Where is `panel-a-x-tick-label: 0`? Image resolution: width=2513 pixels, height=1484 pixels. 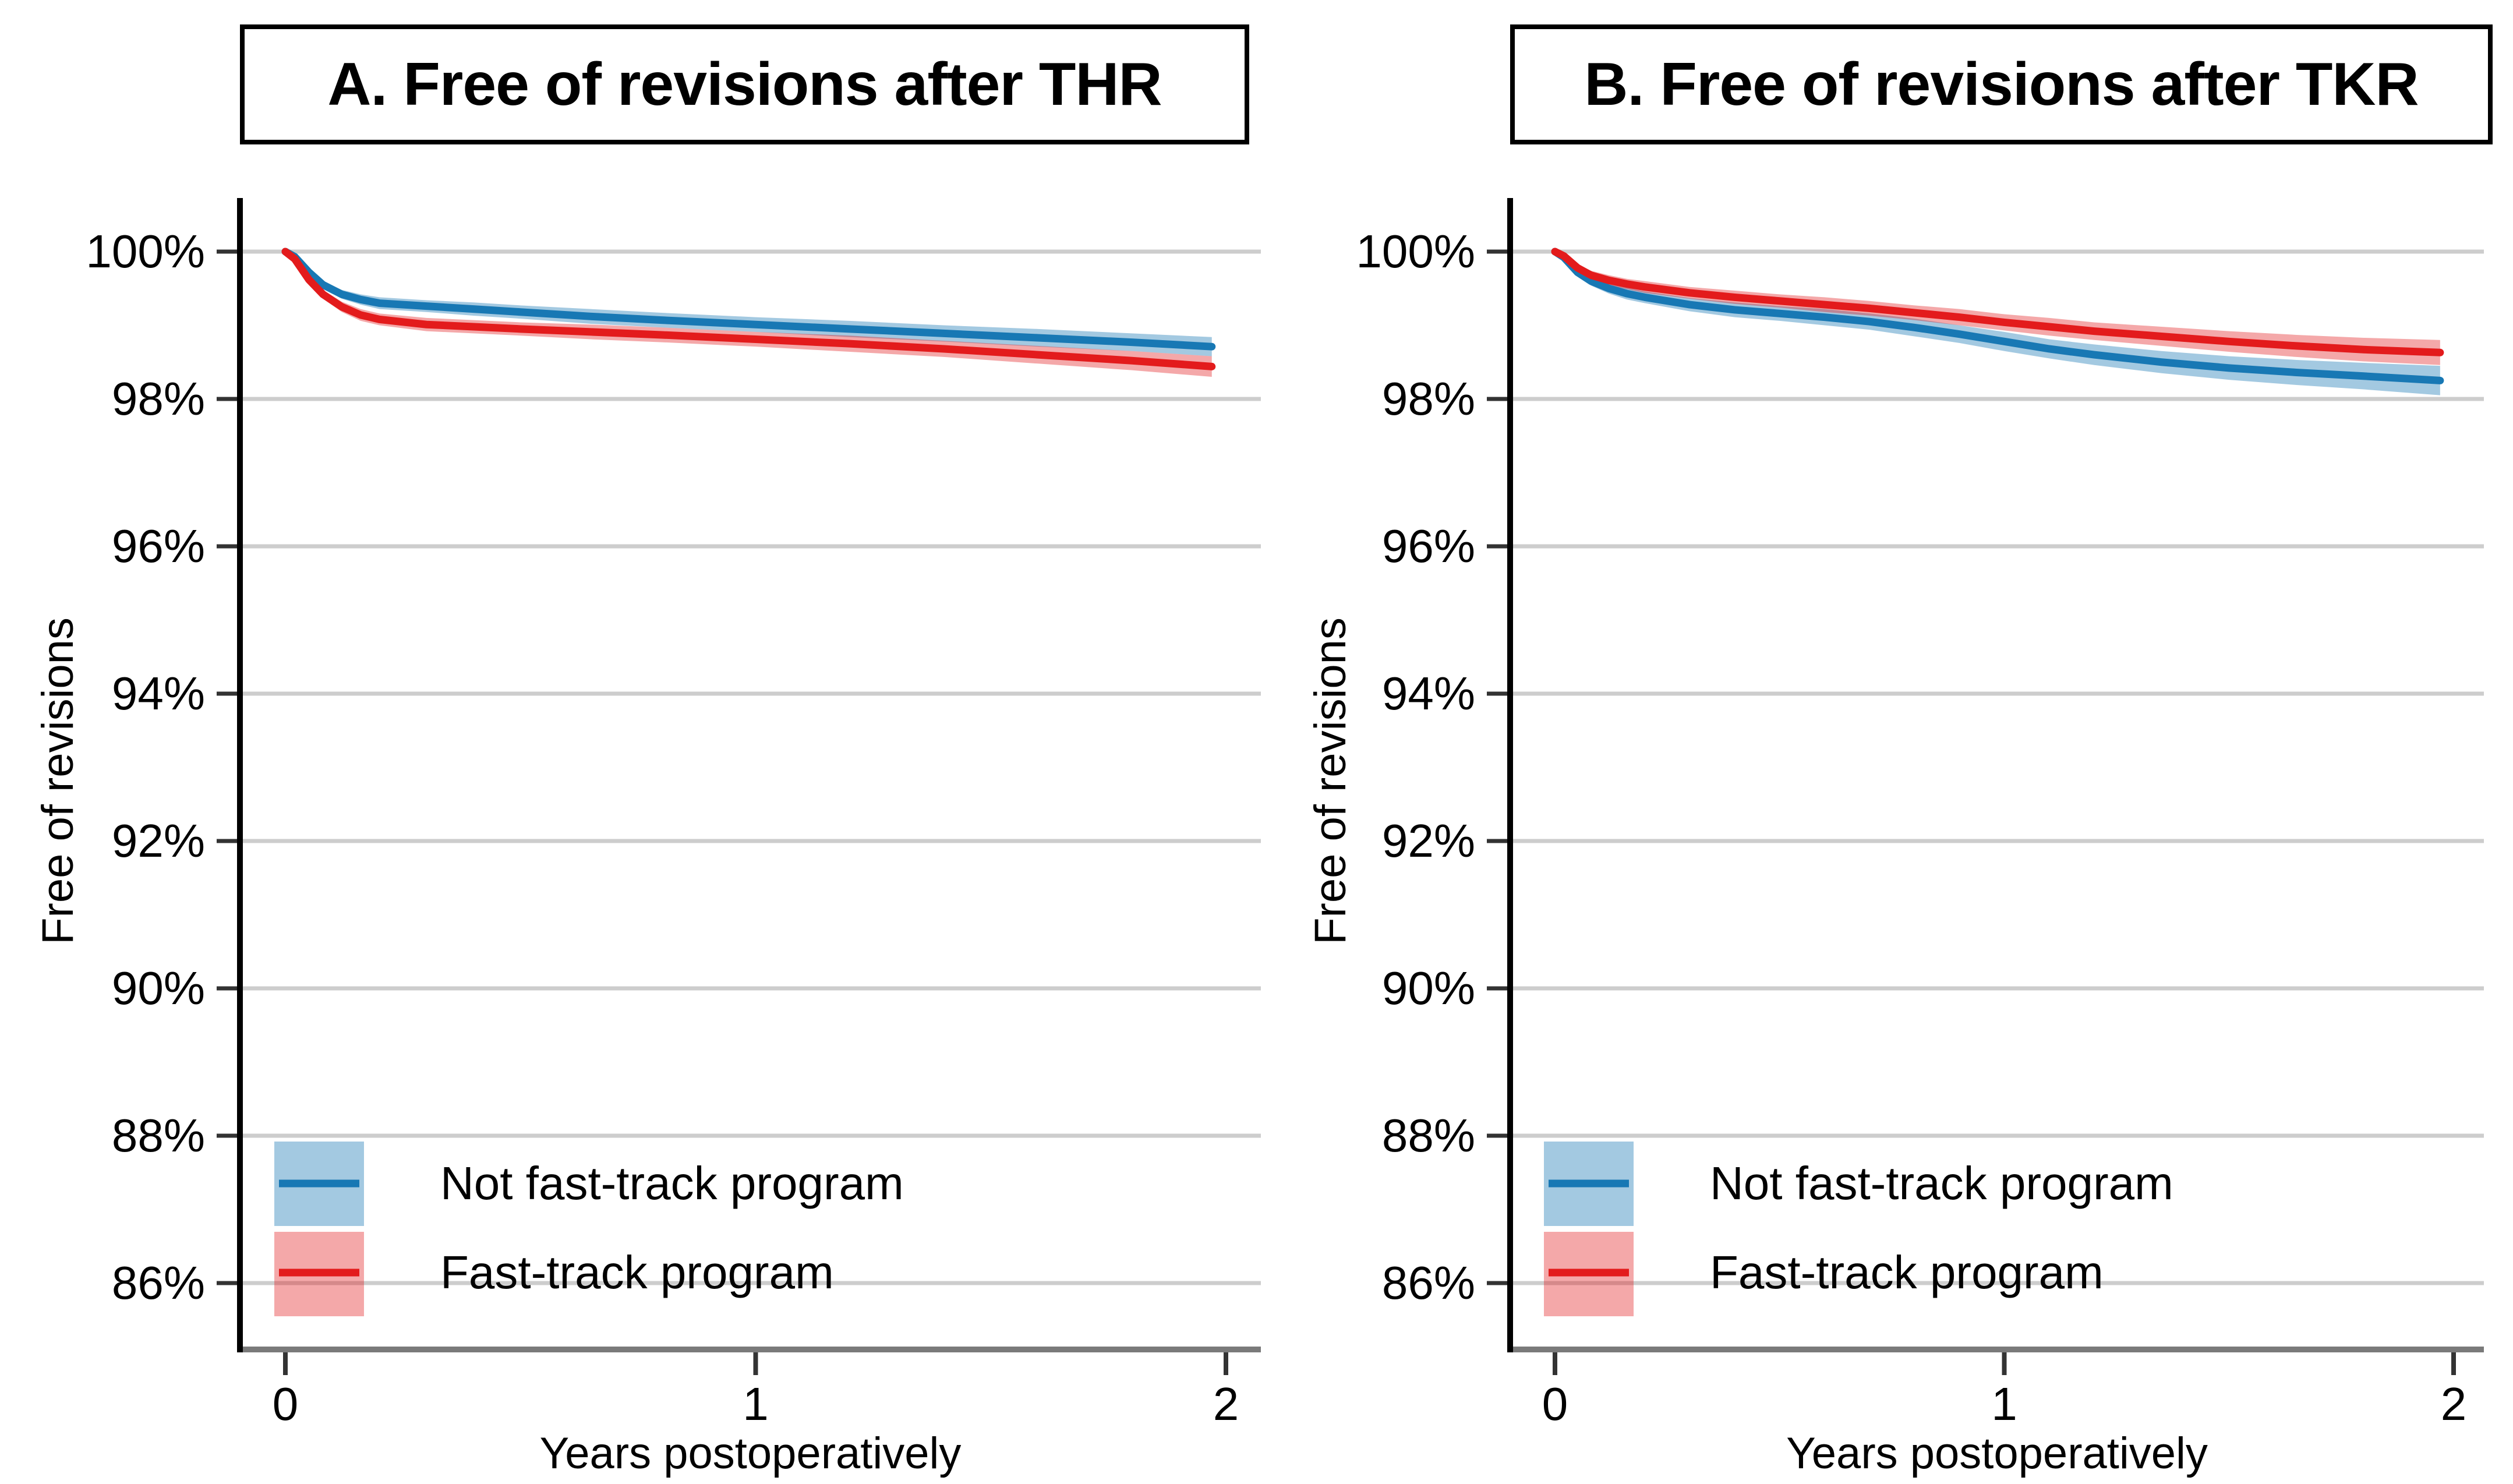
panel-a-x-tick-label: 0 is located at coordinates (286, 1404).